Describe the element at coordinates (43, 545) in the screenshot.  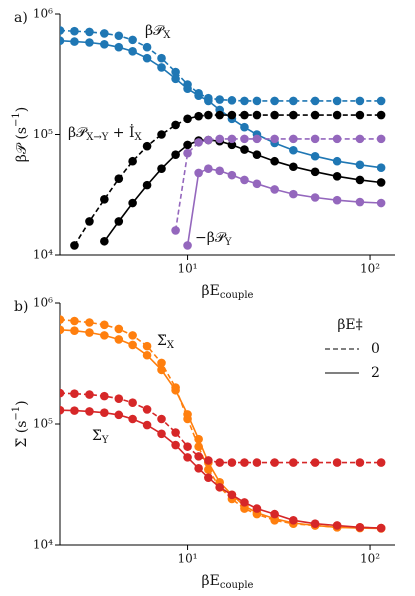
I see `y-tick-label: 10⁴` at that location.